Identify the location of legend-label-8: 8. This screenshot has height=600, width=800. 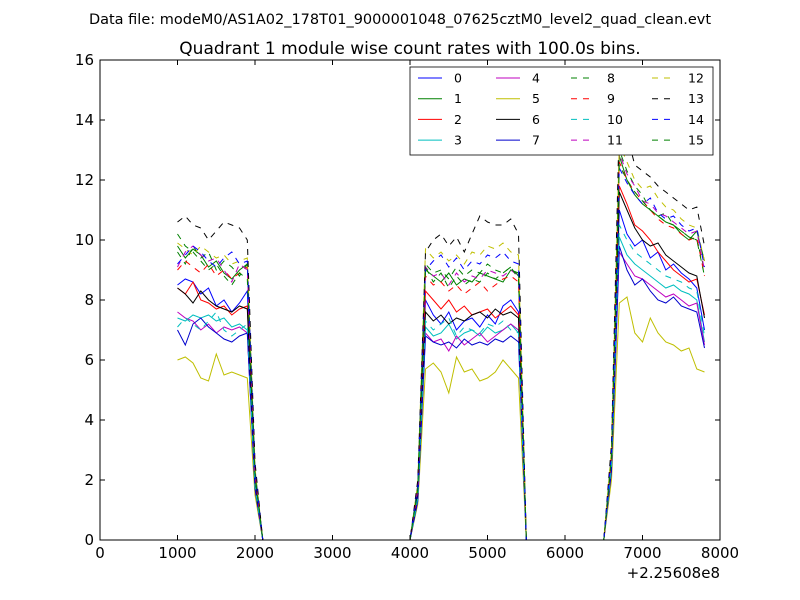
(611, 78).